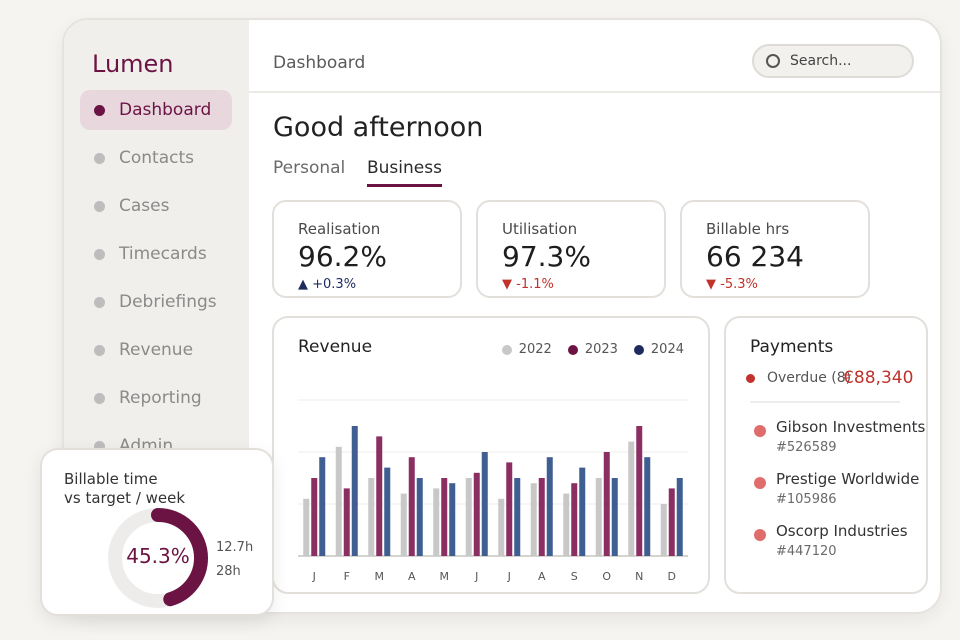 The width and height of the screenshot is (960, 640). I want to click on kpi-label: Utilisation, so click(540, 229).